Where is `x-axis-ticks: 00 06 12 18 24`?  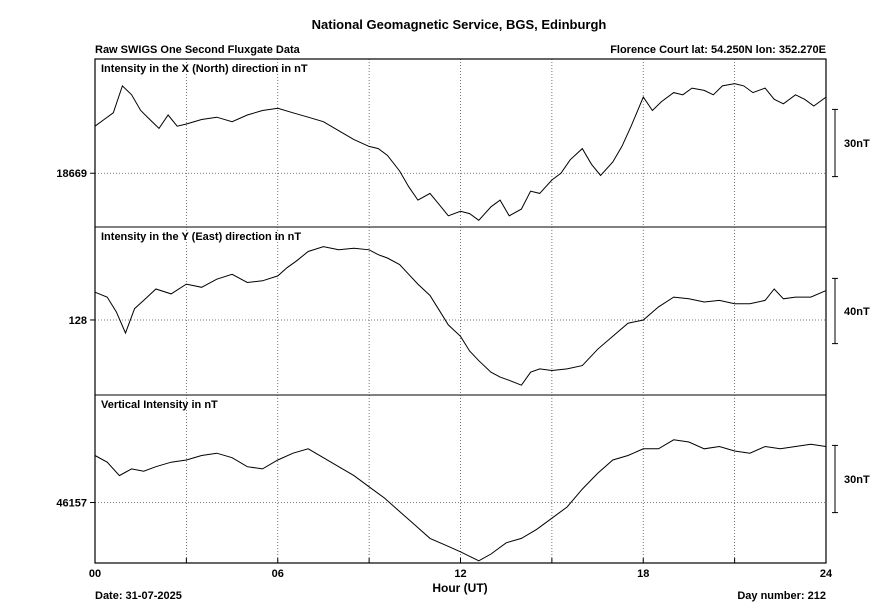
x-axis-ticks: 00 06 12 18 24 is located at coordinates (461, 569).